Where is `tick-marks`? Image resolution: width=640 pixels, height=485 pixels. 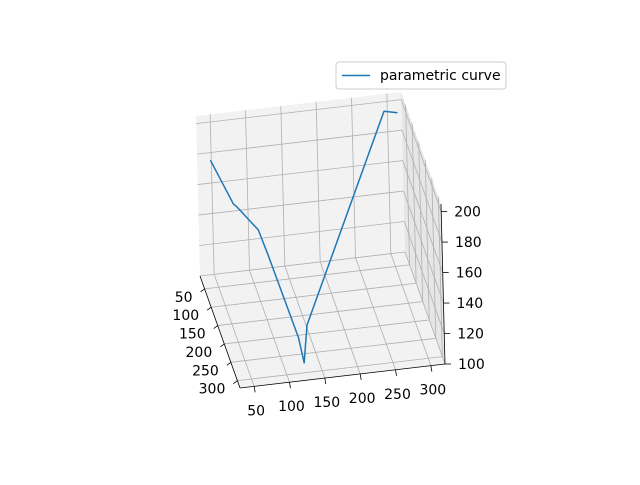 tick-marks is located at coordinates (325, 302).